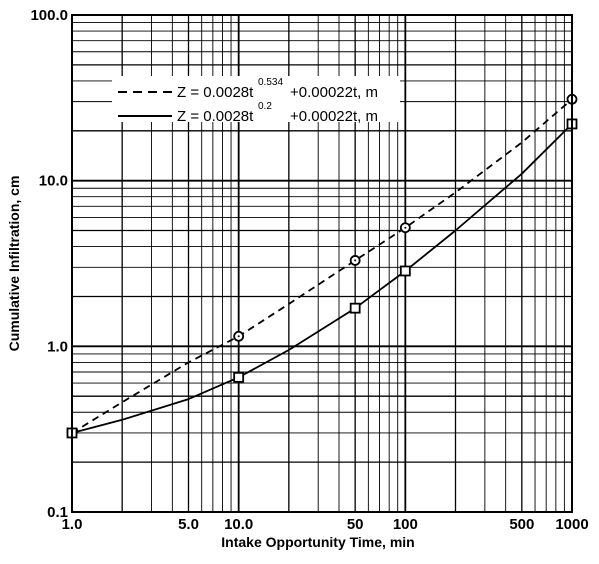  Describe the element at coordinates (355, 524) in the screenshot. I see `x-tick-label: 50` at that location.